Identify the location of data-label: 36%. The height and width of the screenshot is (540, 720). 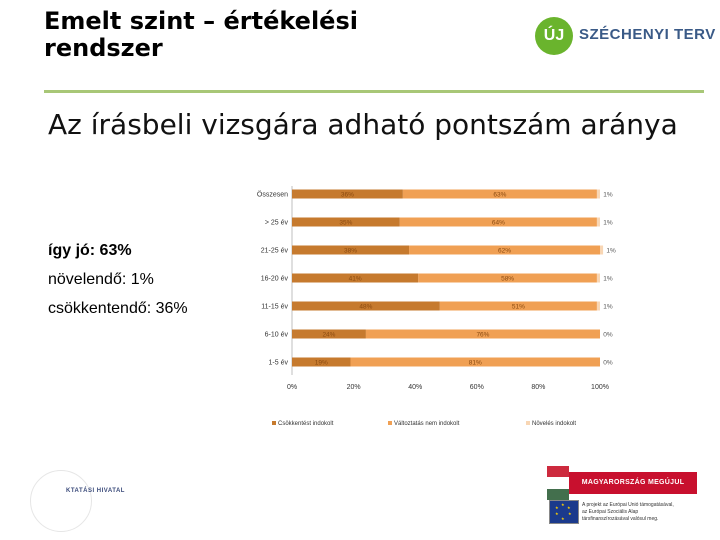
(347, 195).